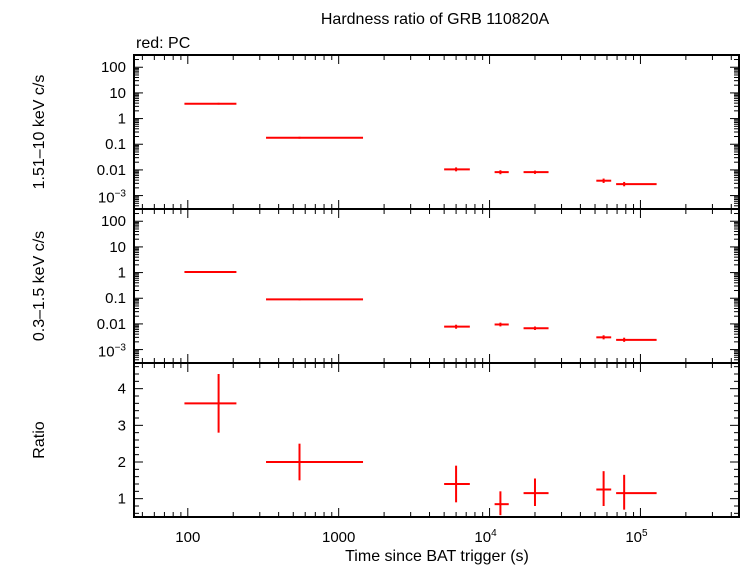 Image resolution: width=742 pixels, height=566 pixels. Describe the element at coordinates (485, 537) in the screenshot. I see `x-tick-label: 10⁴` at that location.